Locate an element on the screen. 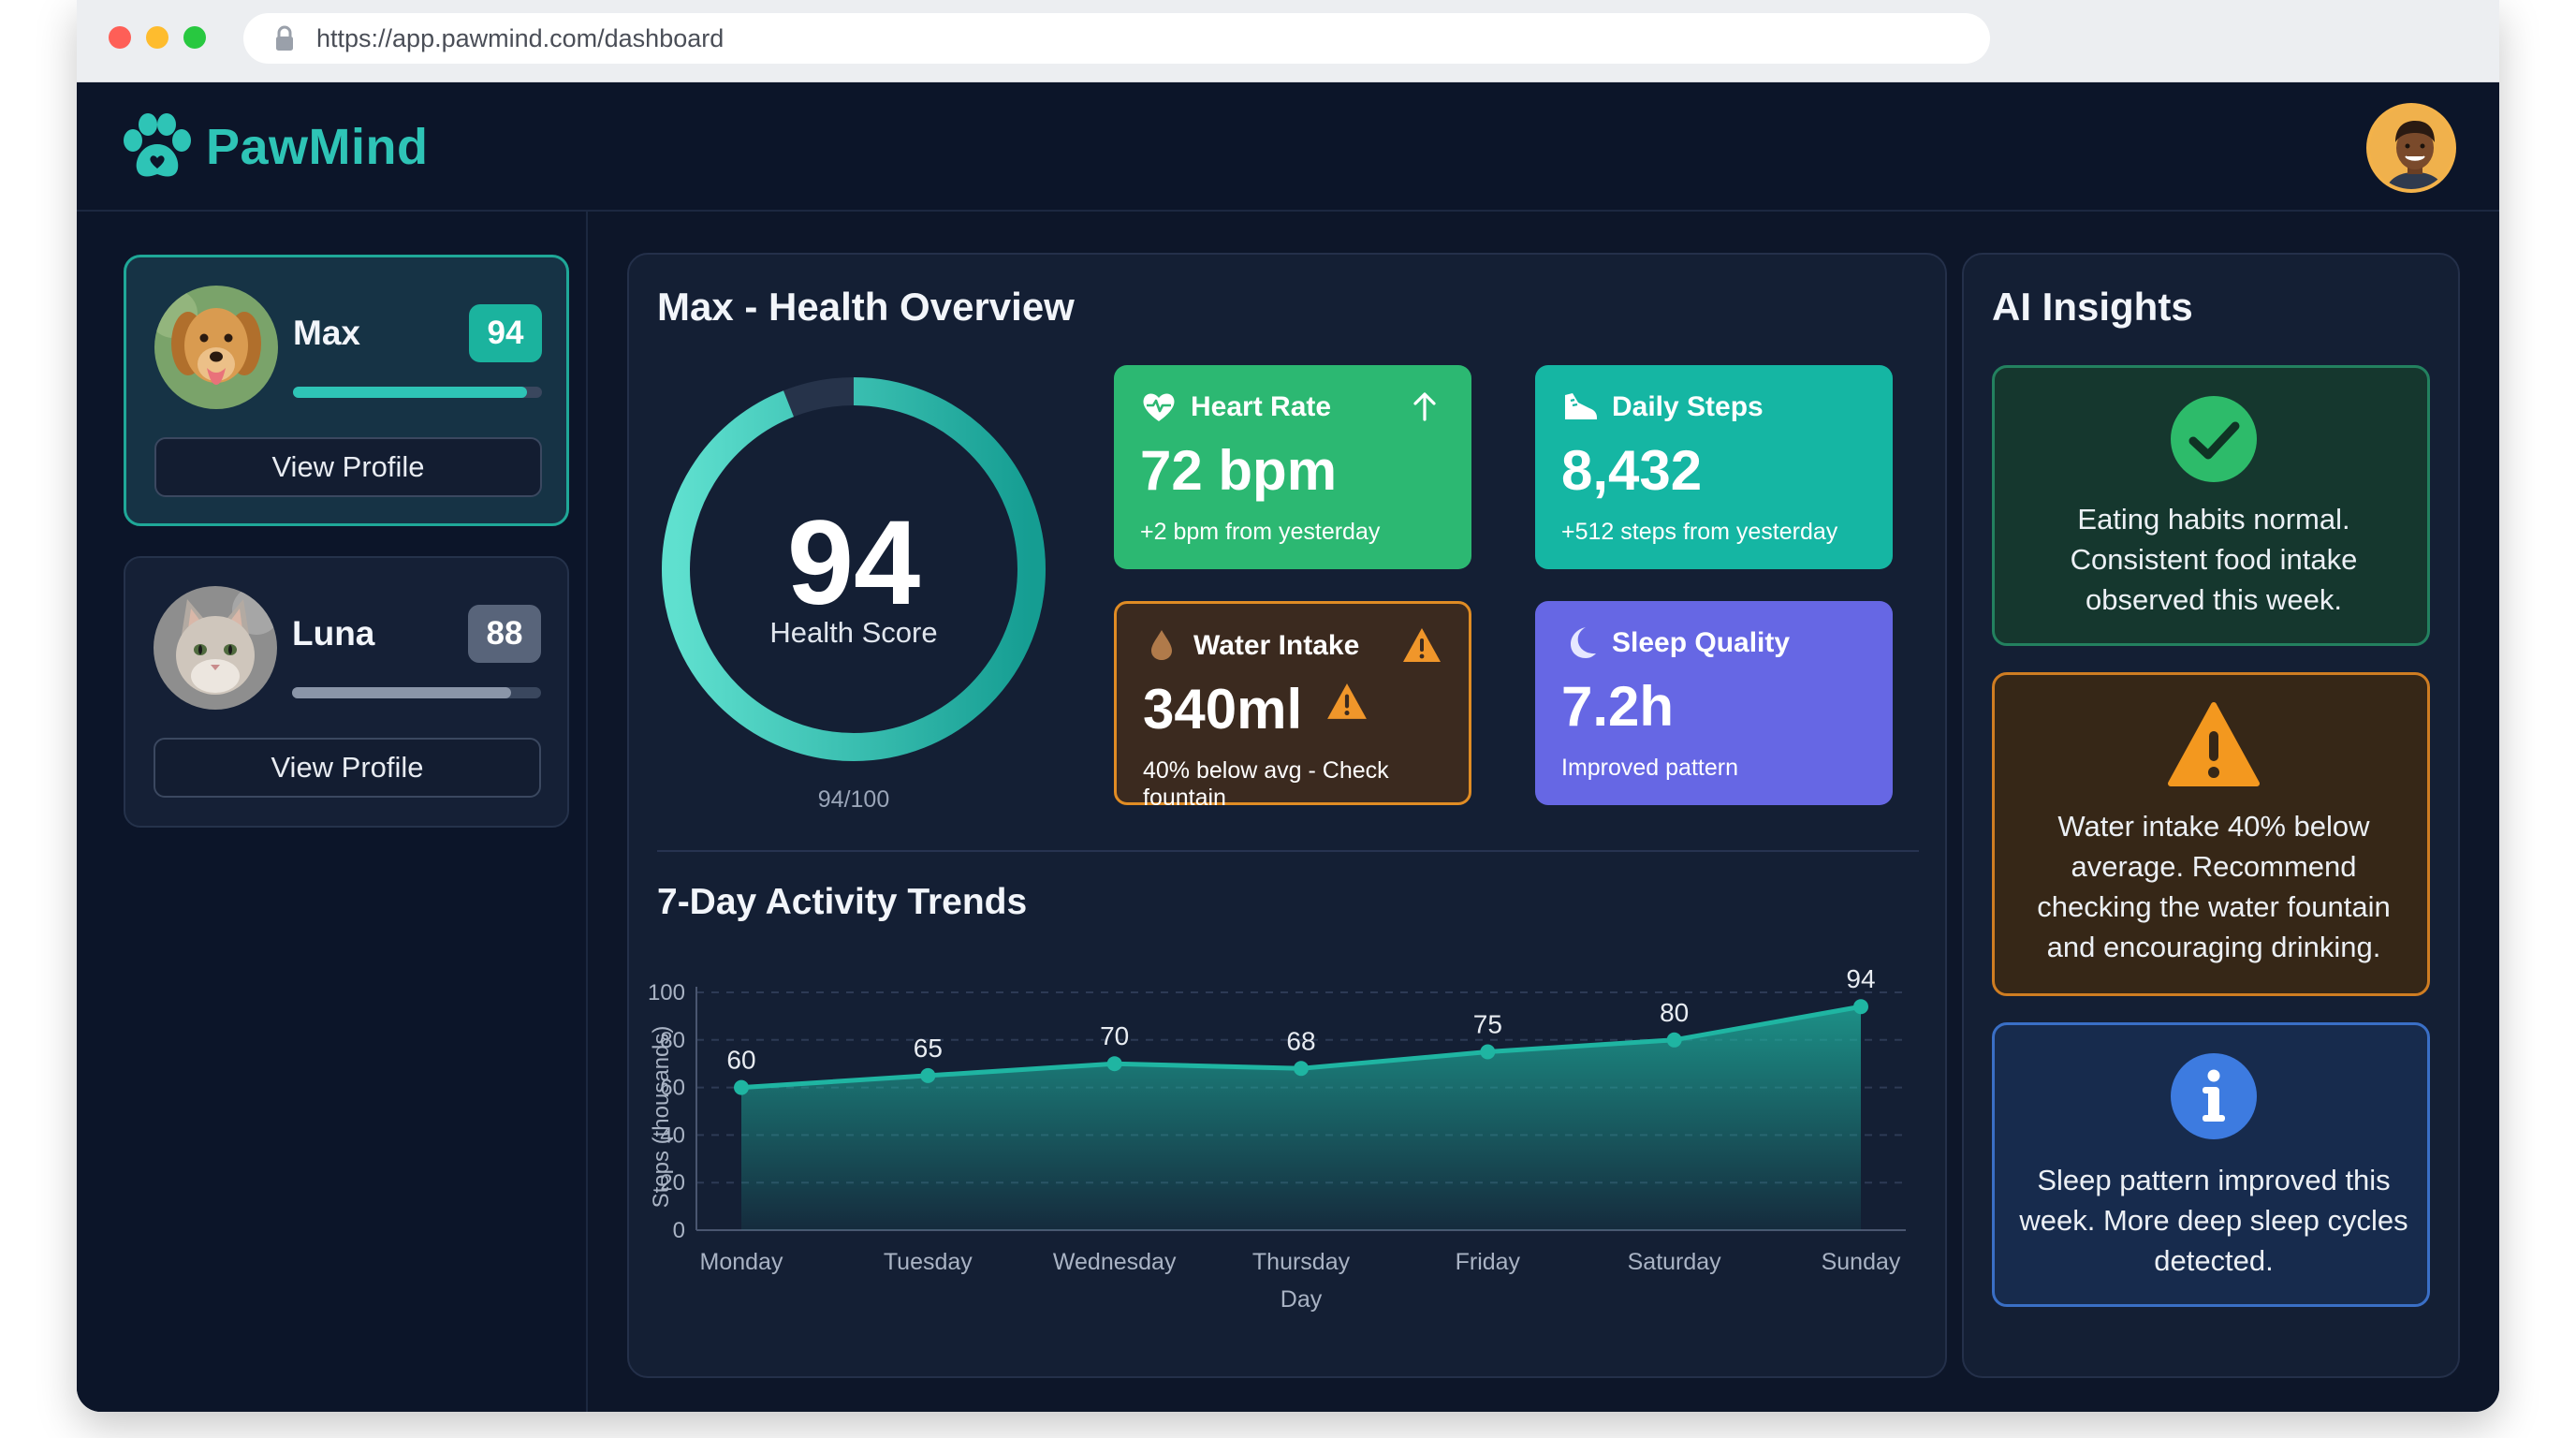 This screenshot has width=2576, height=1438. pet-name: Luna is located at coordinates (333, 633).